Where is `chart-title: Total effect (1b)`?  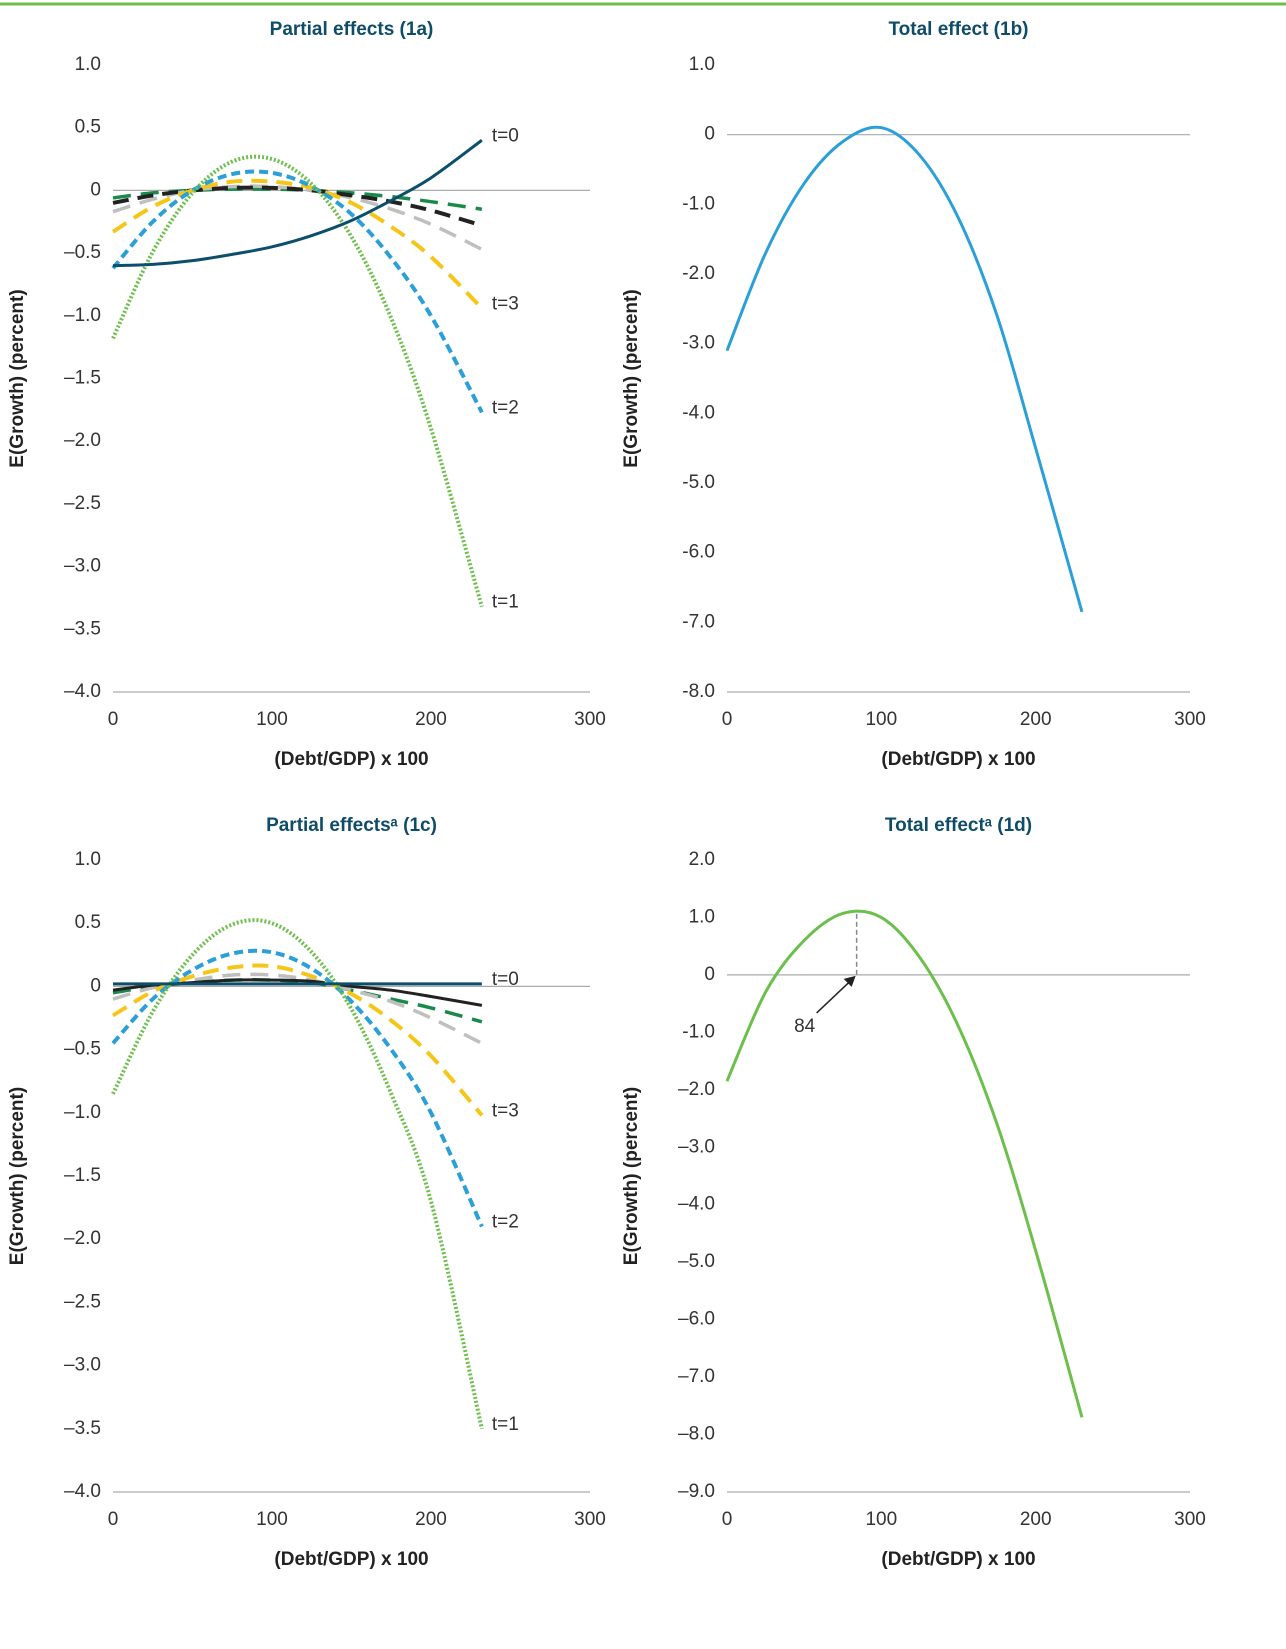 chart-title: Total effect (1b) is located at coordinates (958, 29).